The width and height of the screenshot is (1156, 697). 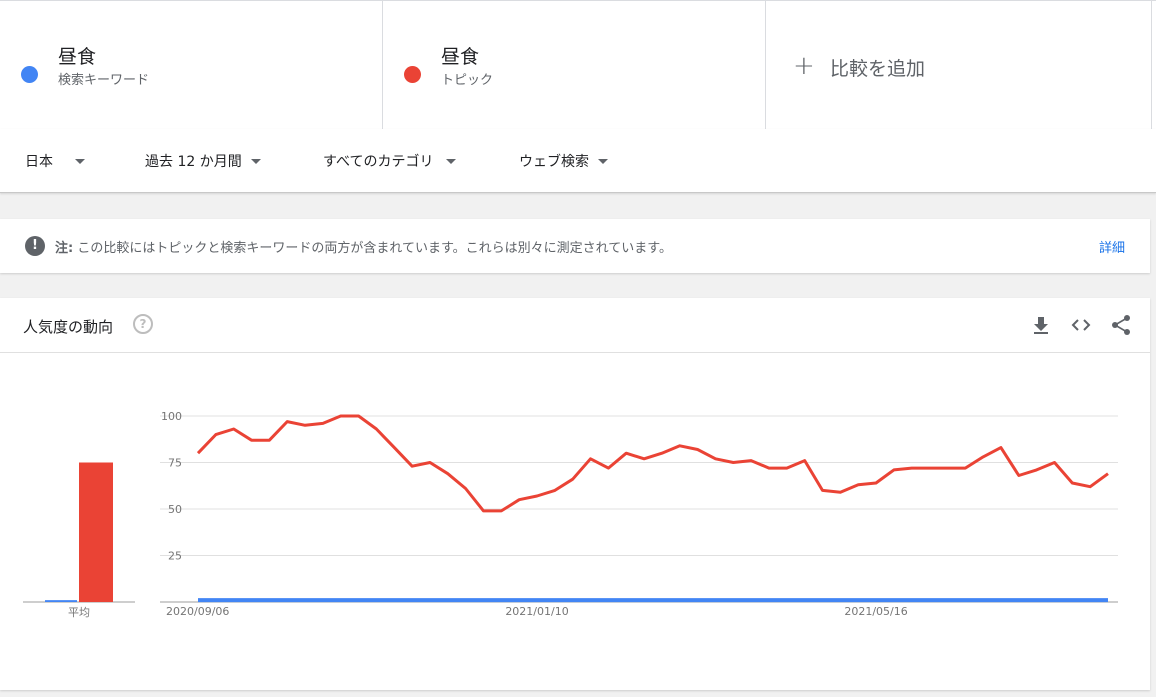 I want to click on x-tick-label: 2021/05/16, so click(x=875, y=611).